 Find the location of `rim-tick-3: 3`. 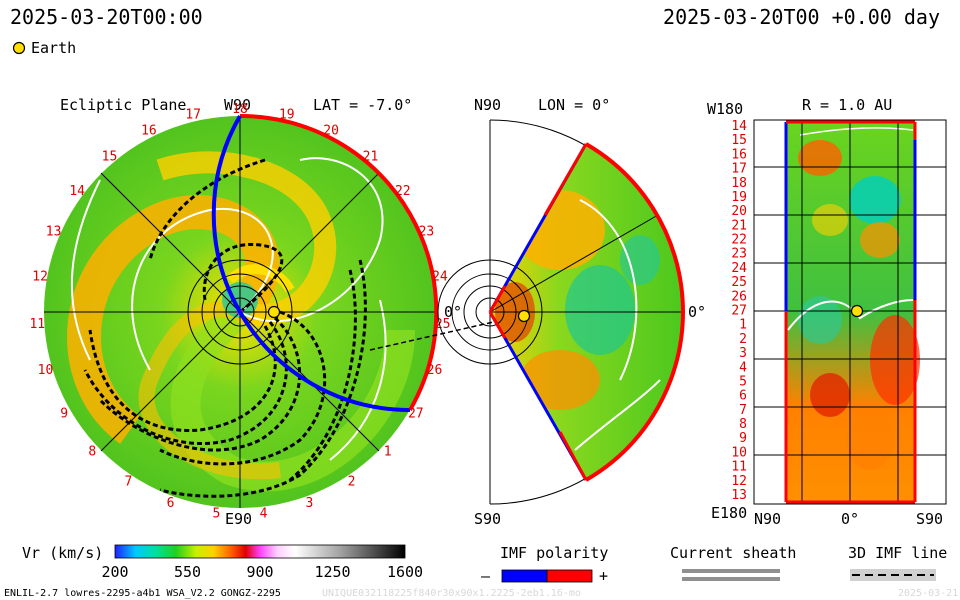

rim-tick-3: 3 is located at coordinates (309, 503).